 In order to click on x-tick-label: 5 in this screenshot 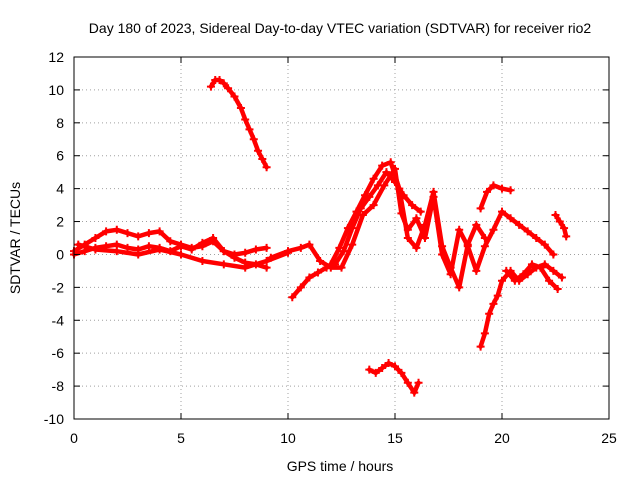, I will do `click(181, 438)`.